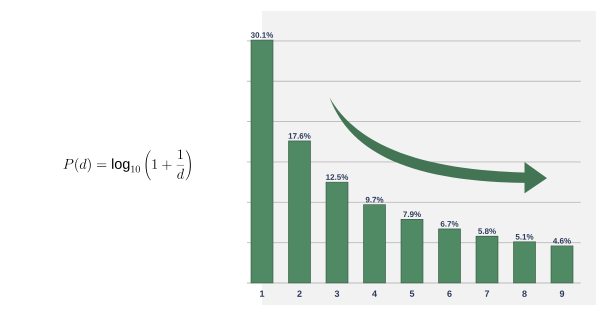 The height and width of the screenshot is (311, 600). I want to click on data-label: 17.6%, so click(299, 136).